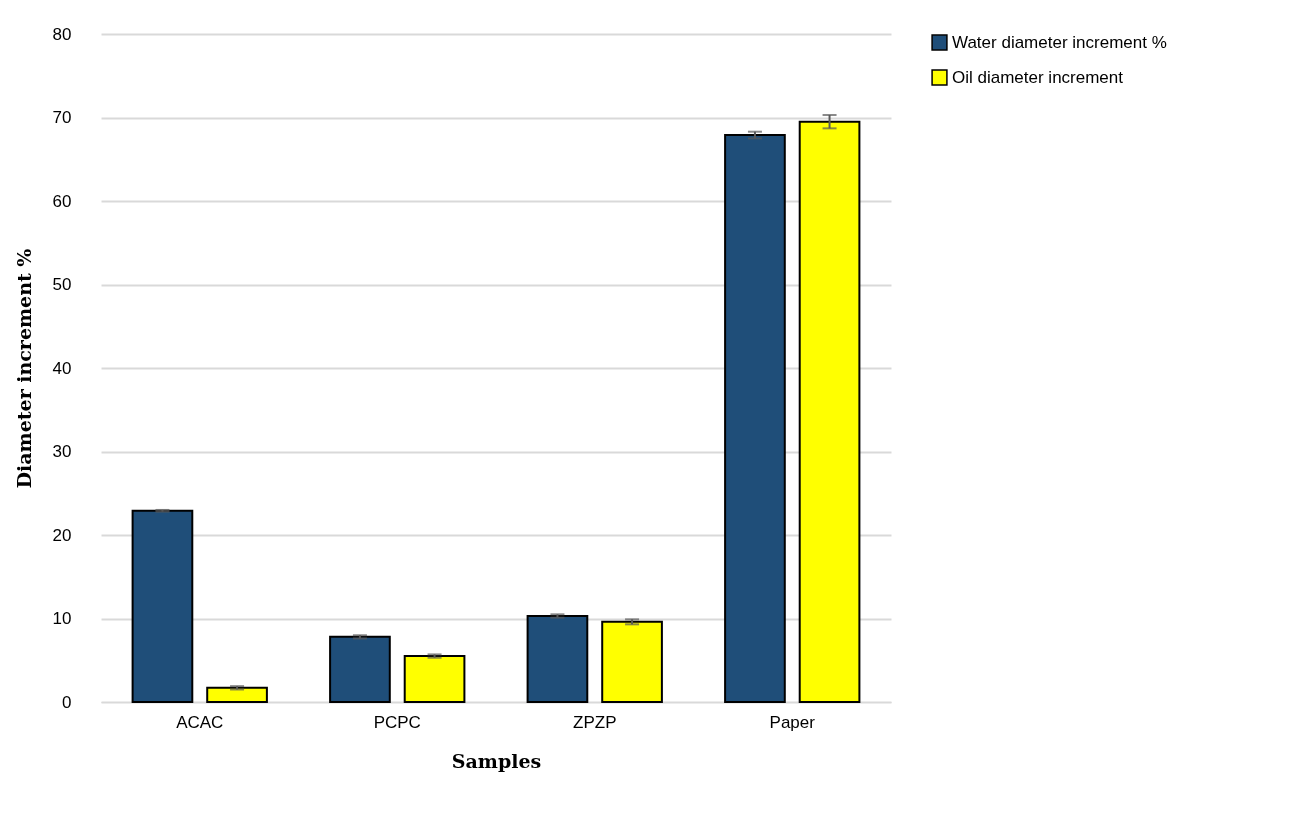 This screenshot has width=1304, height=824. What do you see at coordinates (62, 618) in the screenshot?
I see `y-tick-label: 10` at bounding box center [62, 618].